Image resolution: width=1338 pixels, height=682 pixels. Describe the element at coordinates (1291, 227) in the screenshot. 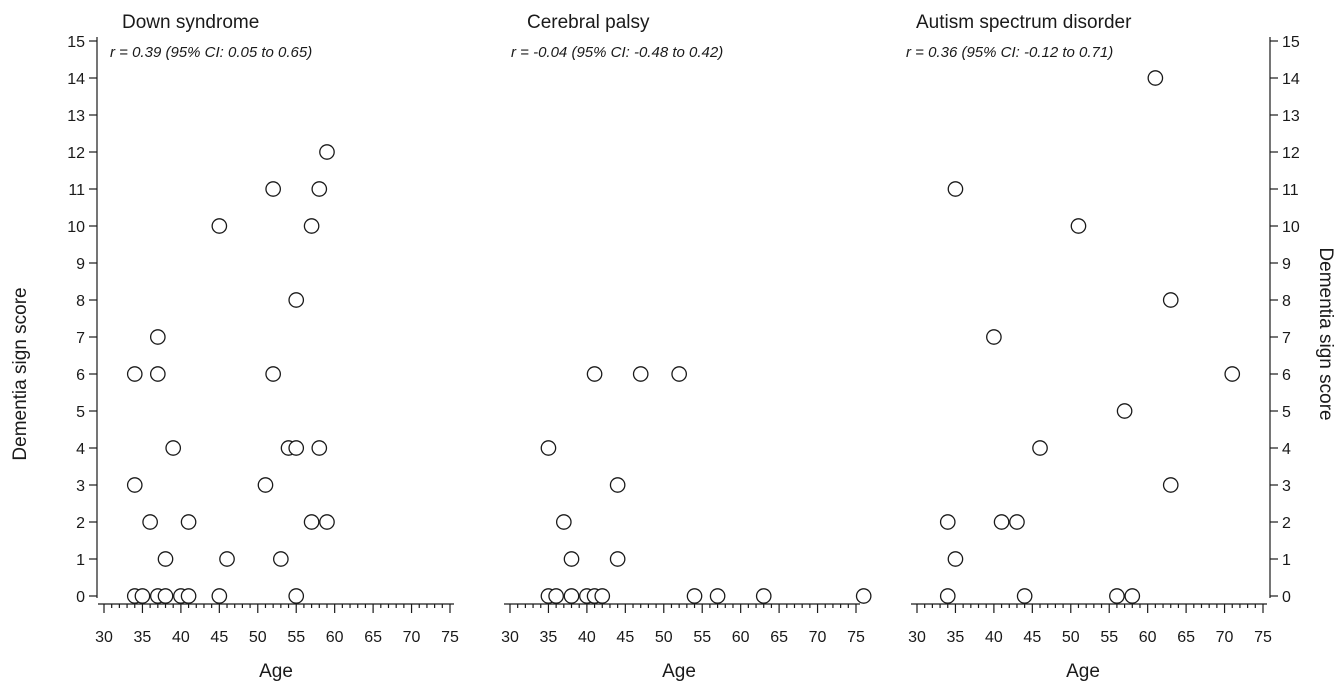

I see `y-tick-label: 10` at that location.